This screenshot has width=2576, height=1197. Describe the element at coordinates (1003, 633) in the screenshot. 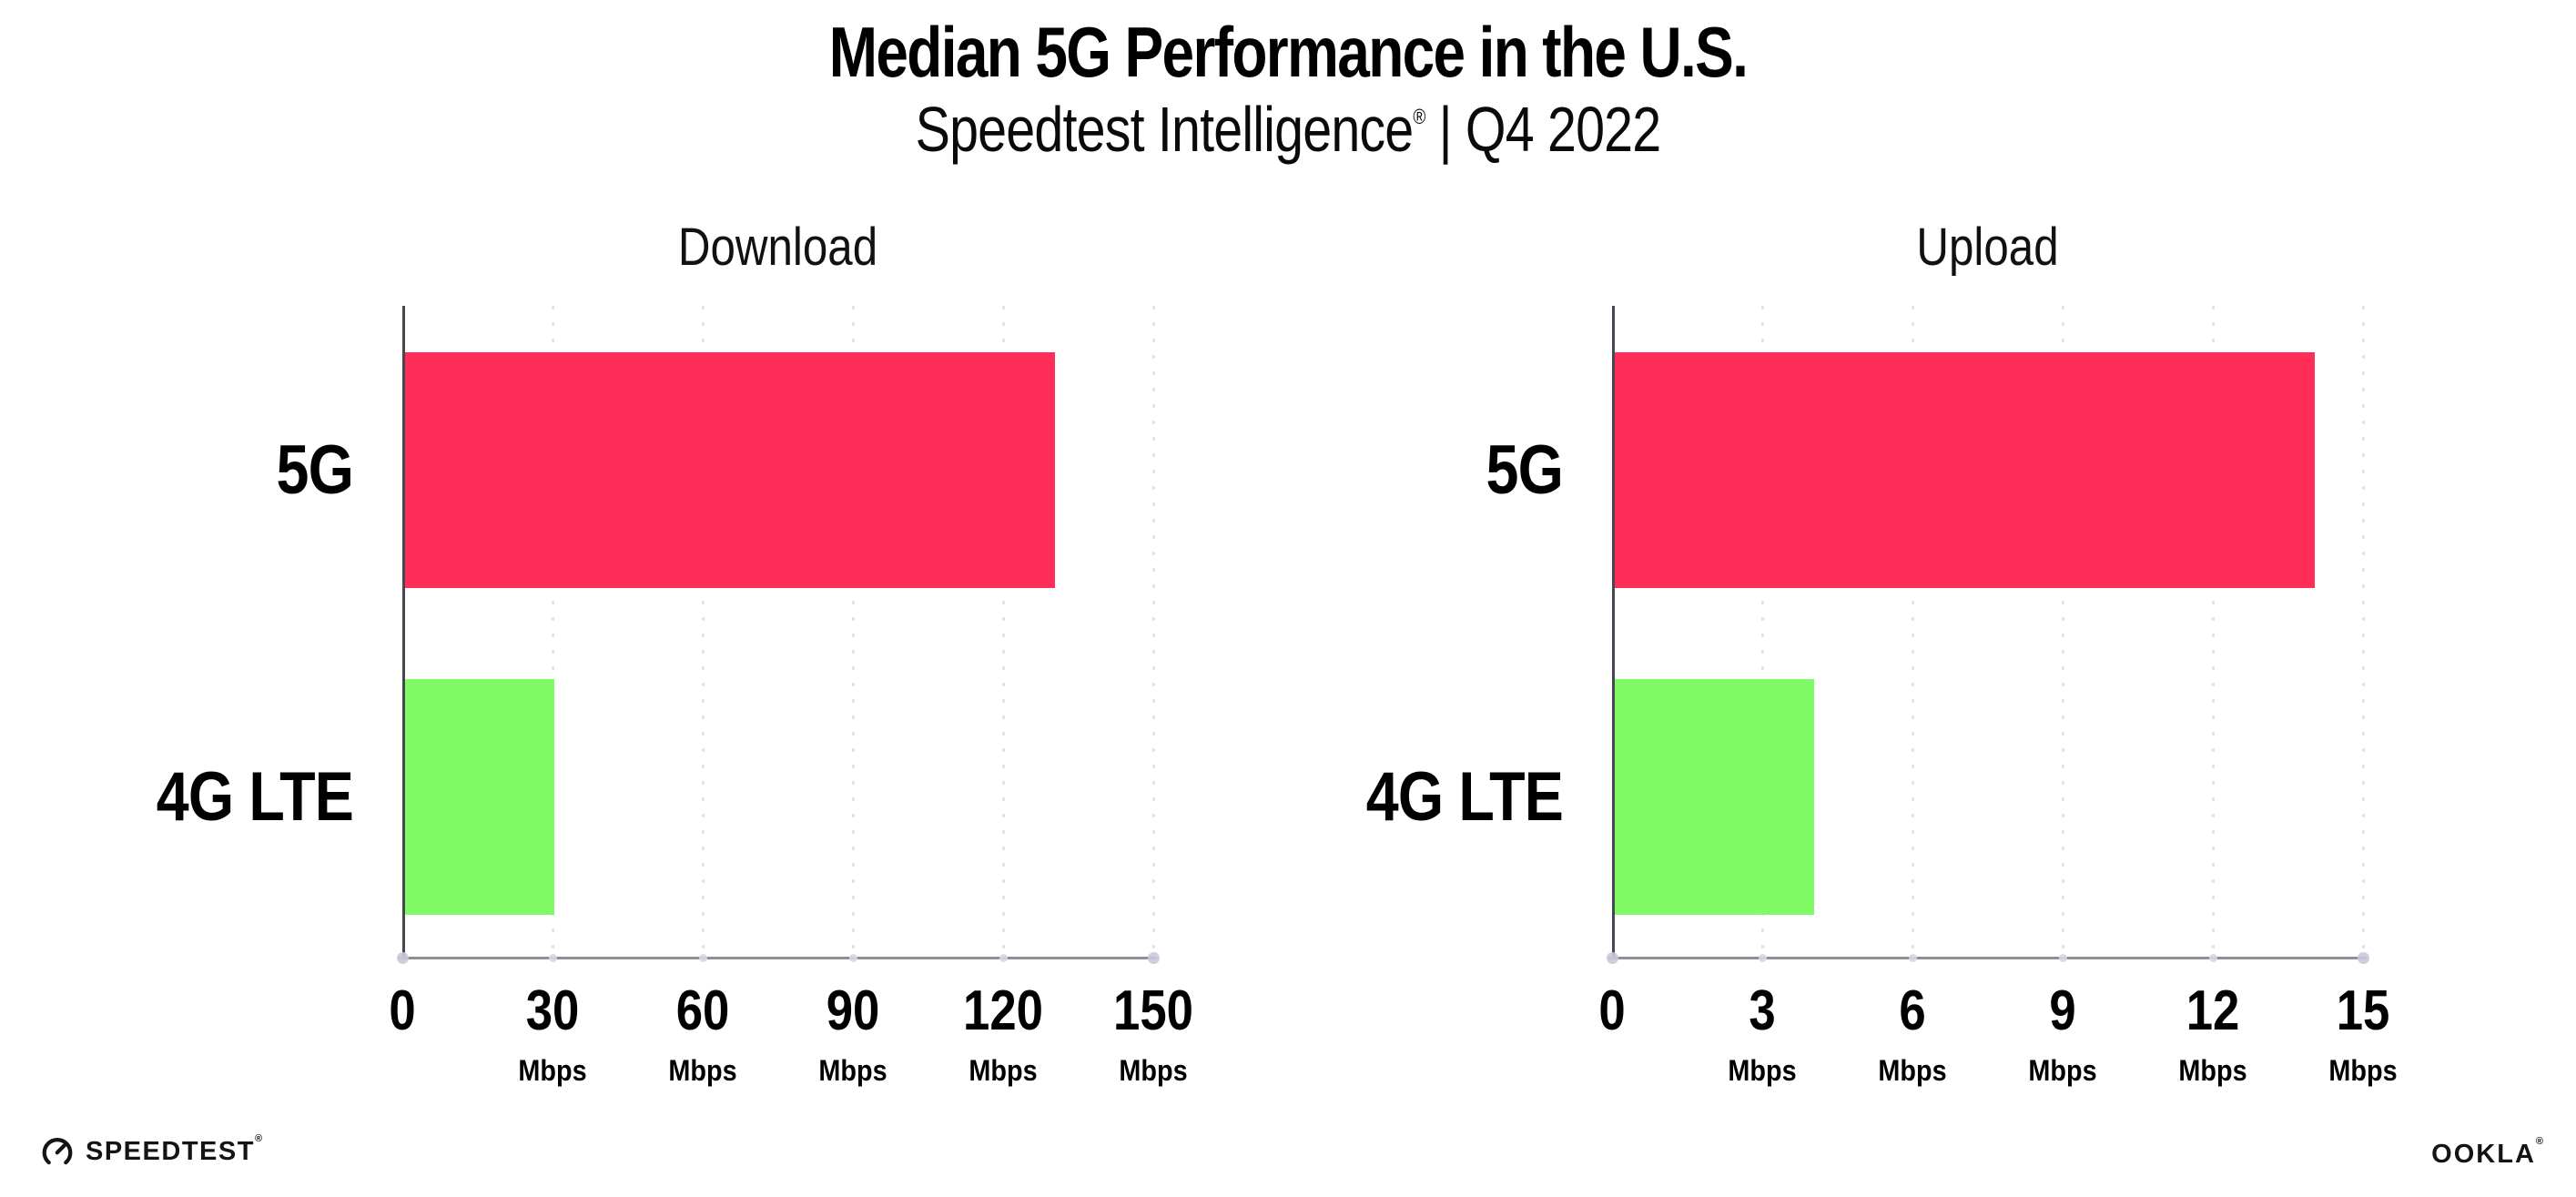

I see `gridline-120-mbps` at that location.